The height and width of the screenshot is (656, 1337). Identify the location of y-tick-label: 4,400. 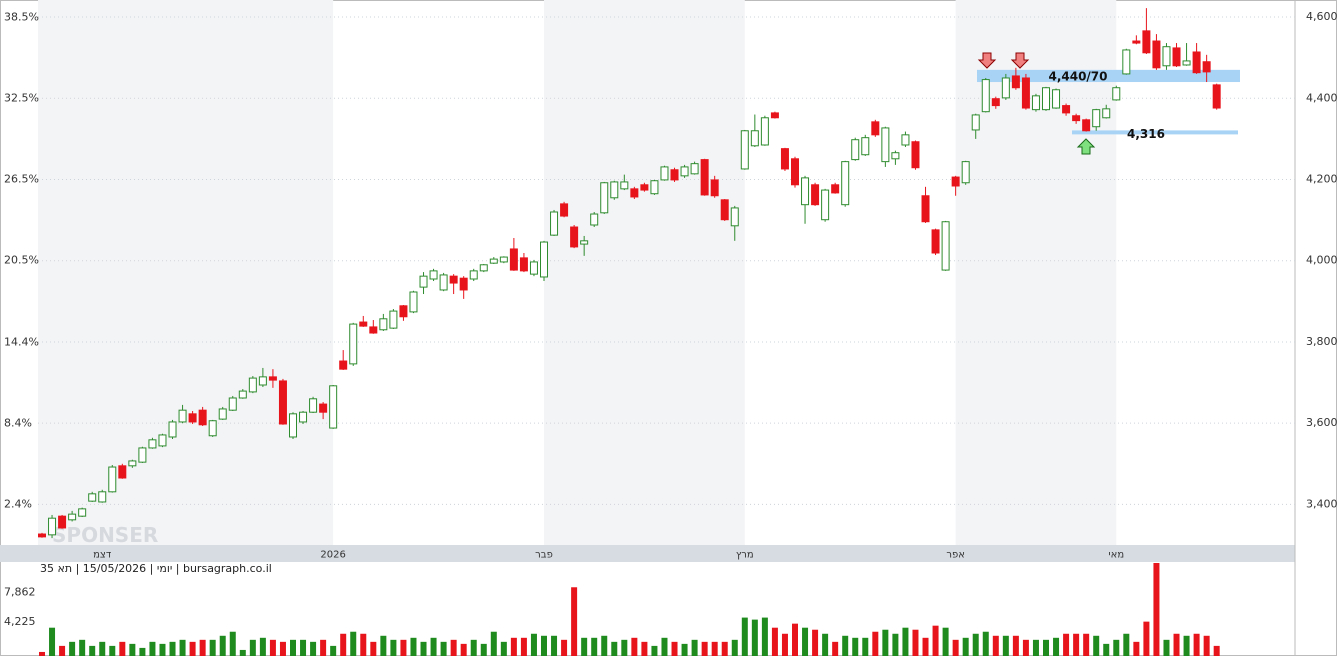
(1321, 97).